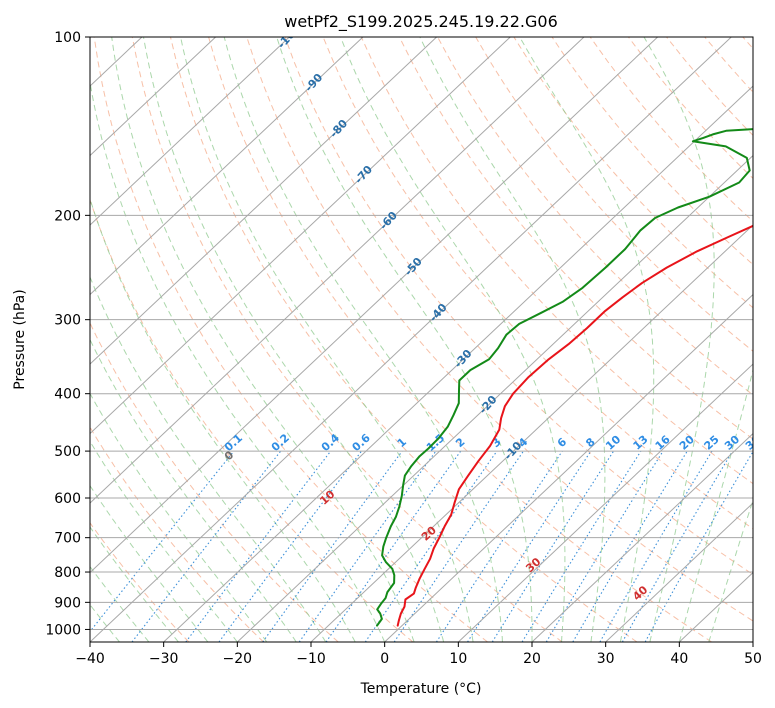 This screenshot has height=708, width=775. What do you see at coordinates (90, 659) in the screenshot?
I see `x-tick-label: −40` at bounding box center [90, 659].